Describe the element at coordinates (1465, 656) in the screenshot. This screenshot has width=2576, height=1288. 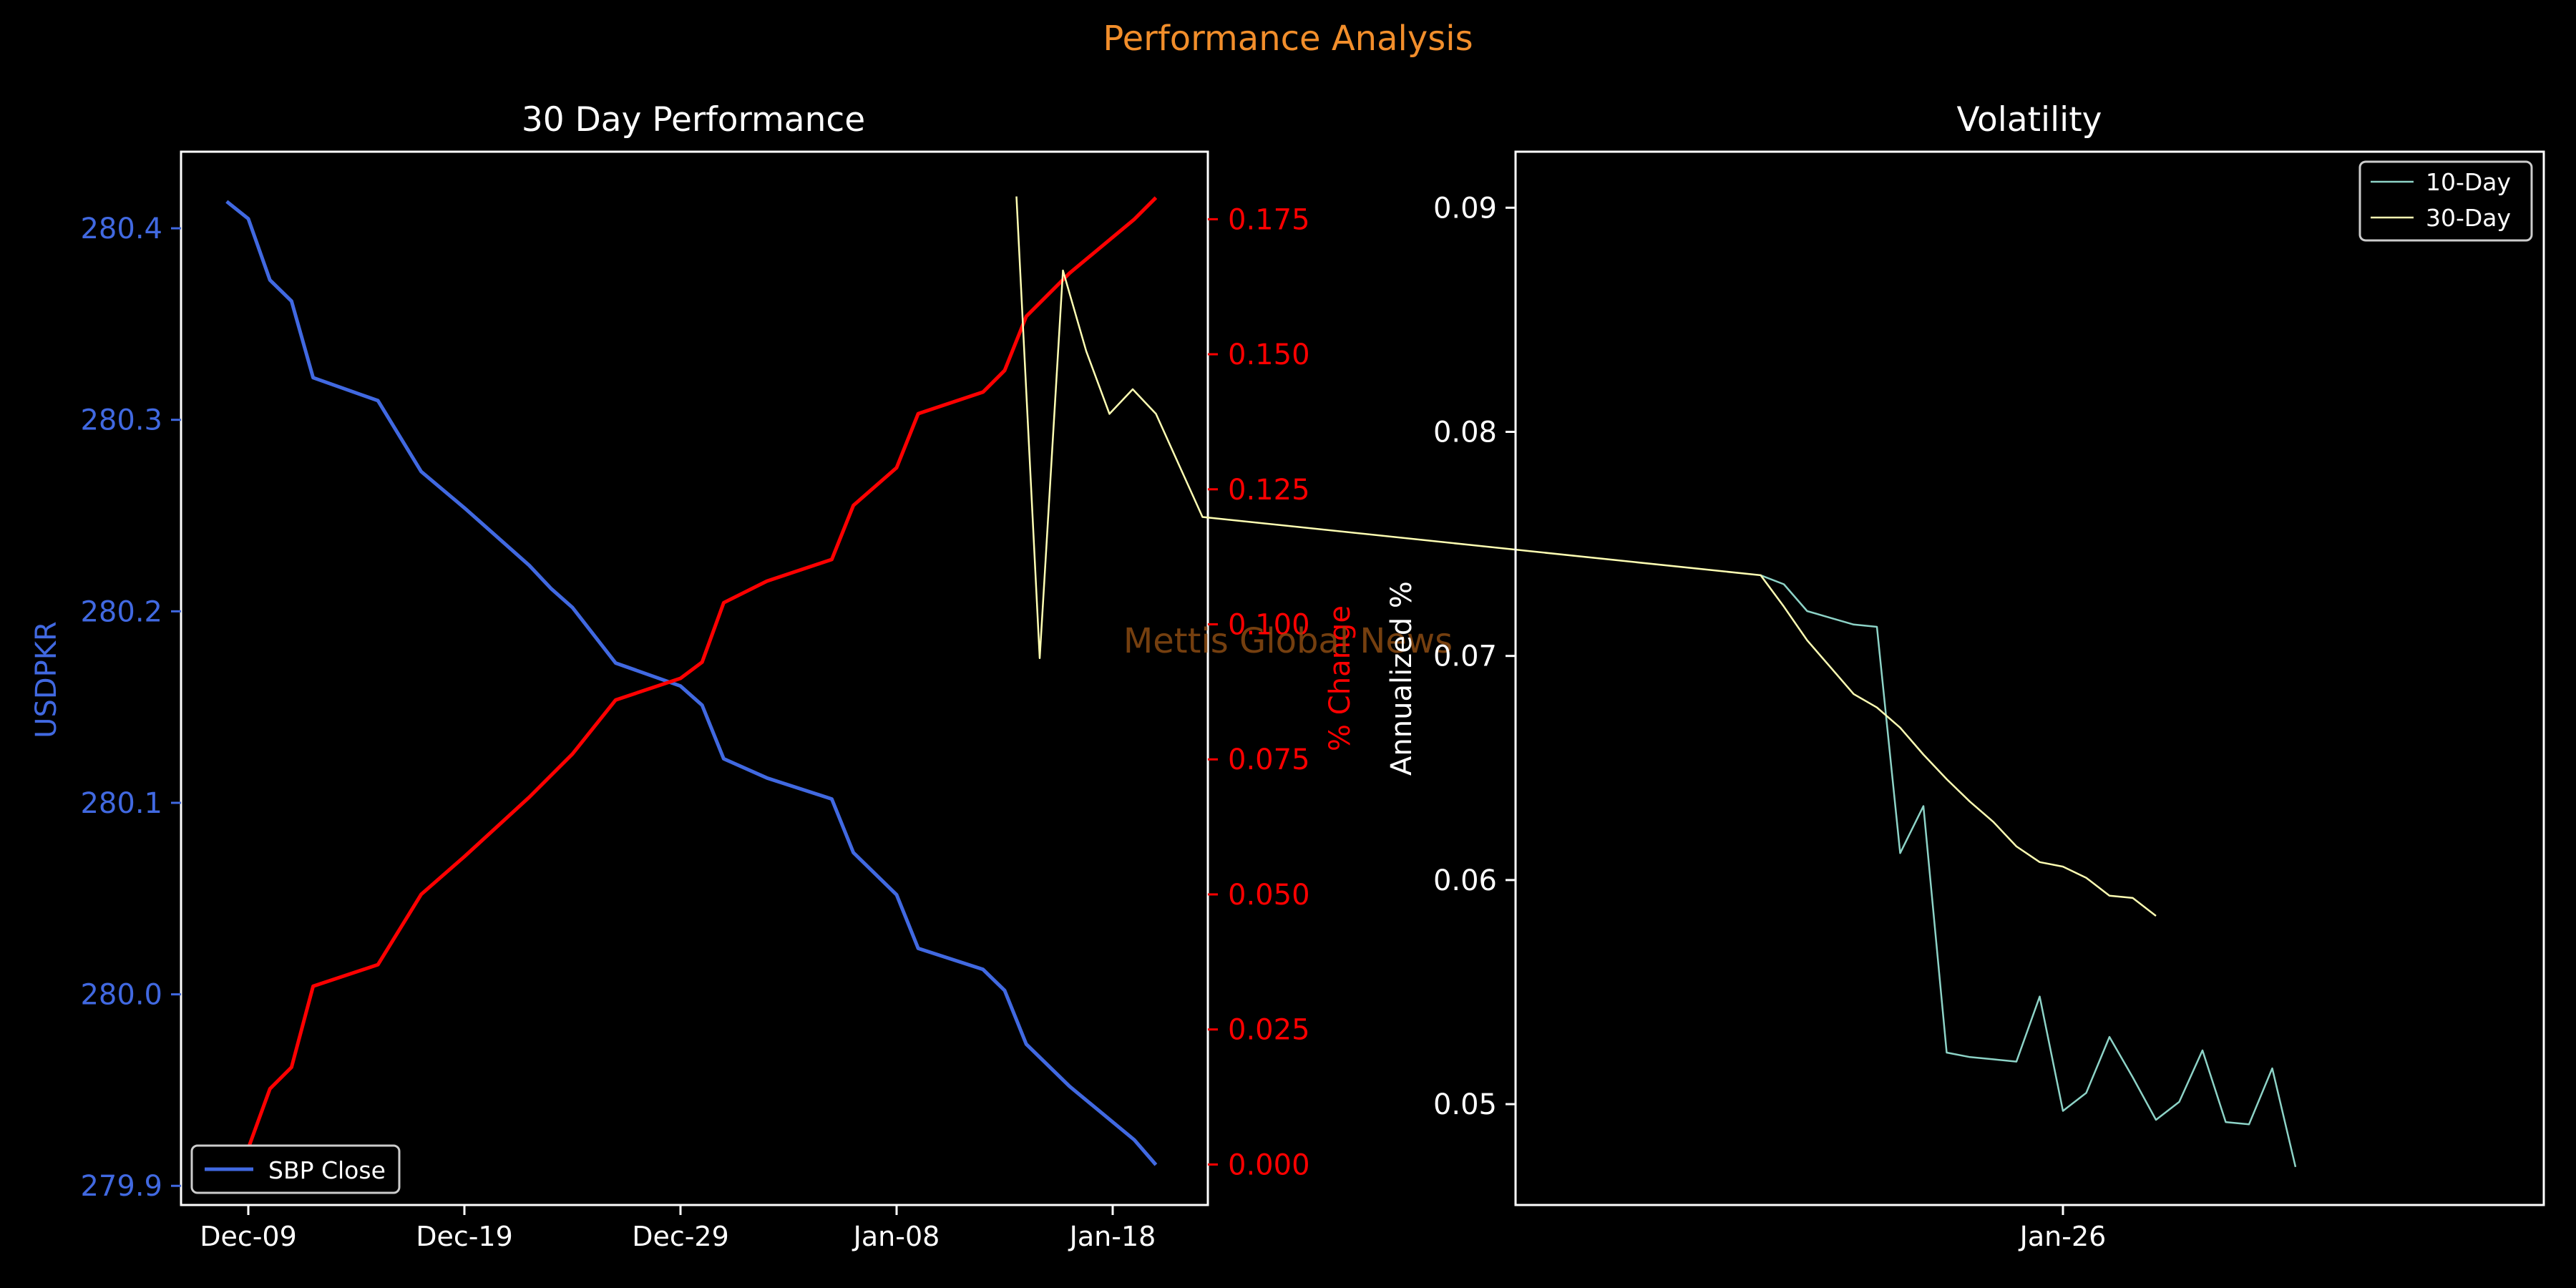
I see `y-tick-label: 0.07` at that location.